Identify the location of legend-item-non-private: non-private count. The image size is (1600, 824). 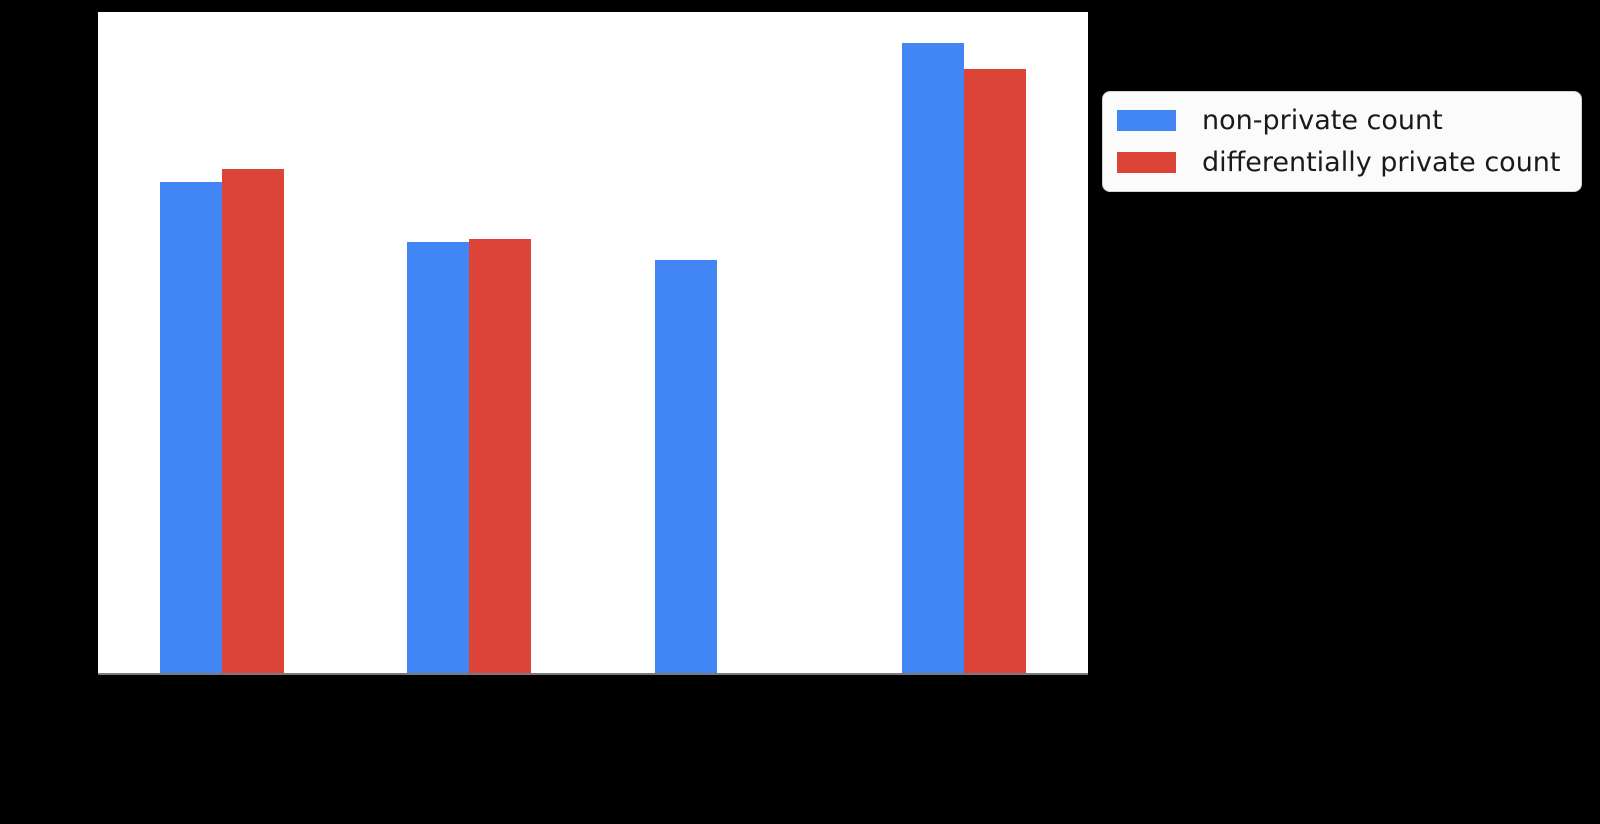
(1339, 120).